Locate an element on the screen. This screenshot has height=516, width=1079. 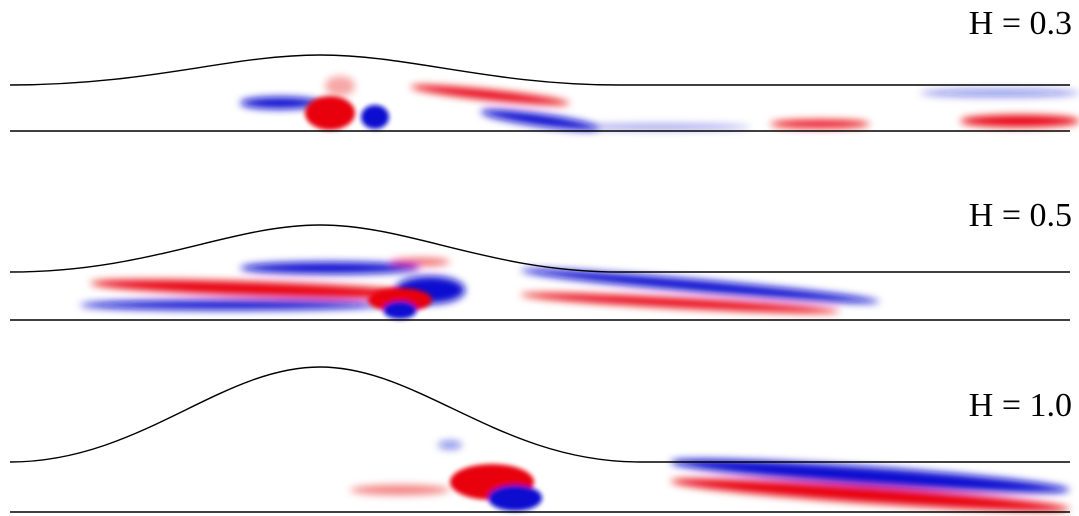
panel-label: H = 1.0 is located at coordinates (1020, 405).